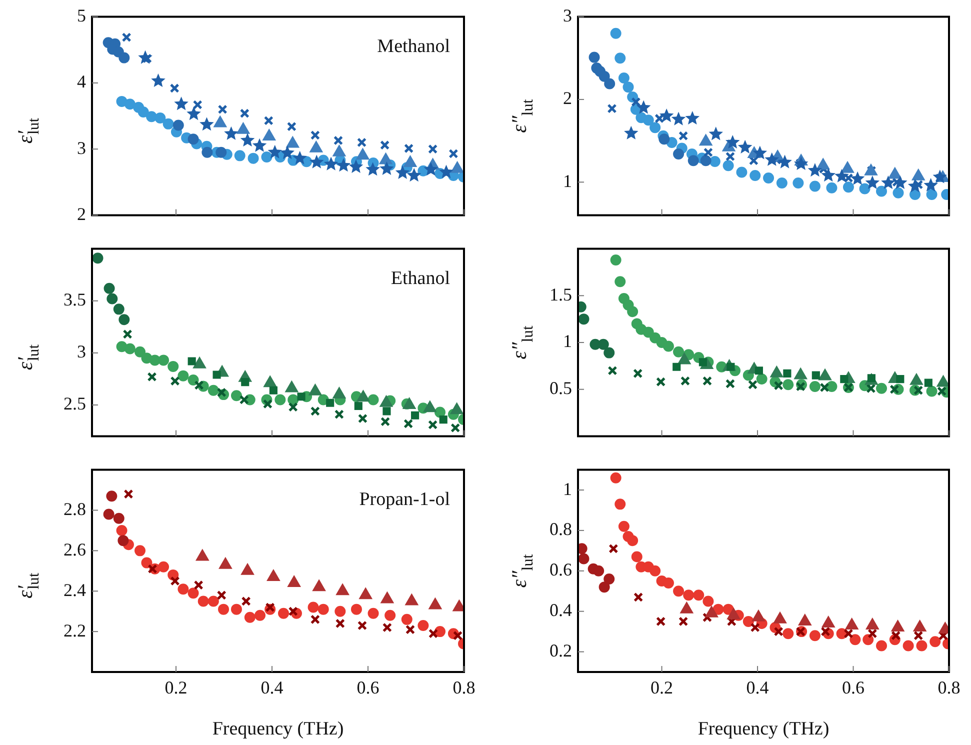 The height and width of the screenshot is (745, 971). I want to click on y-tick-label: 2.6, so click(75, 549).